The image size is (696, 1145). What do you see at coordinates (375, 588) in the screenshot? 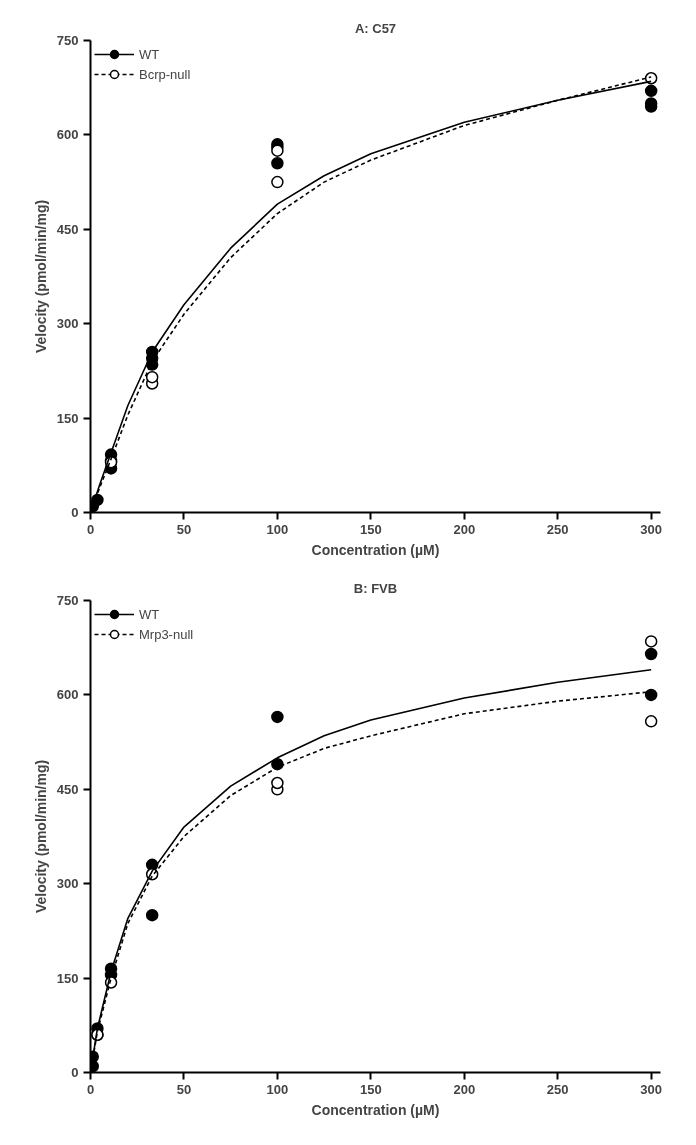
I see `chart-title: B: FVB` at bounding box center [375, 588].